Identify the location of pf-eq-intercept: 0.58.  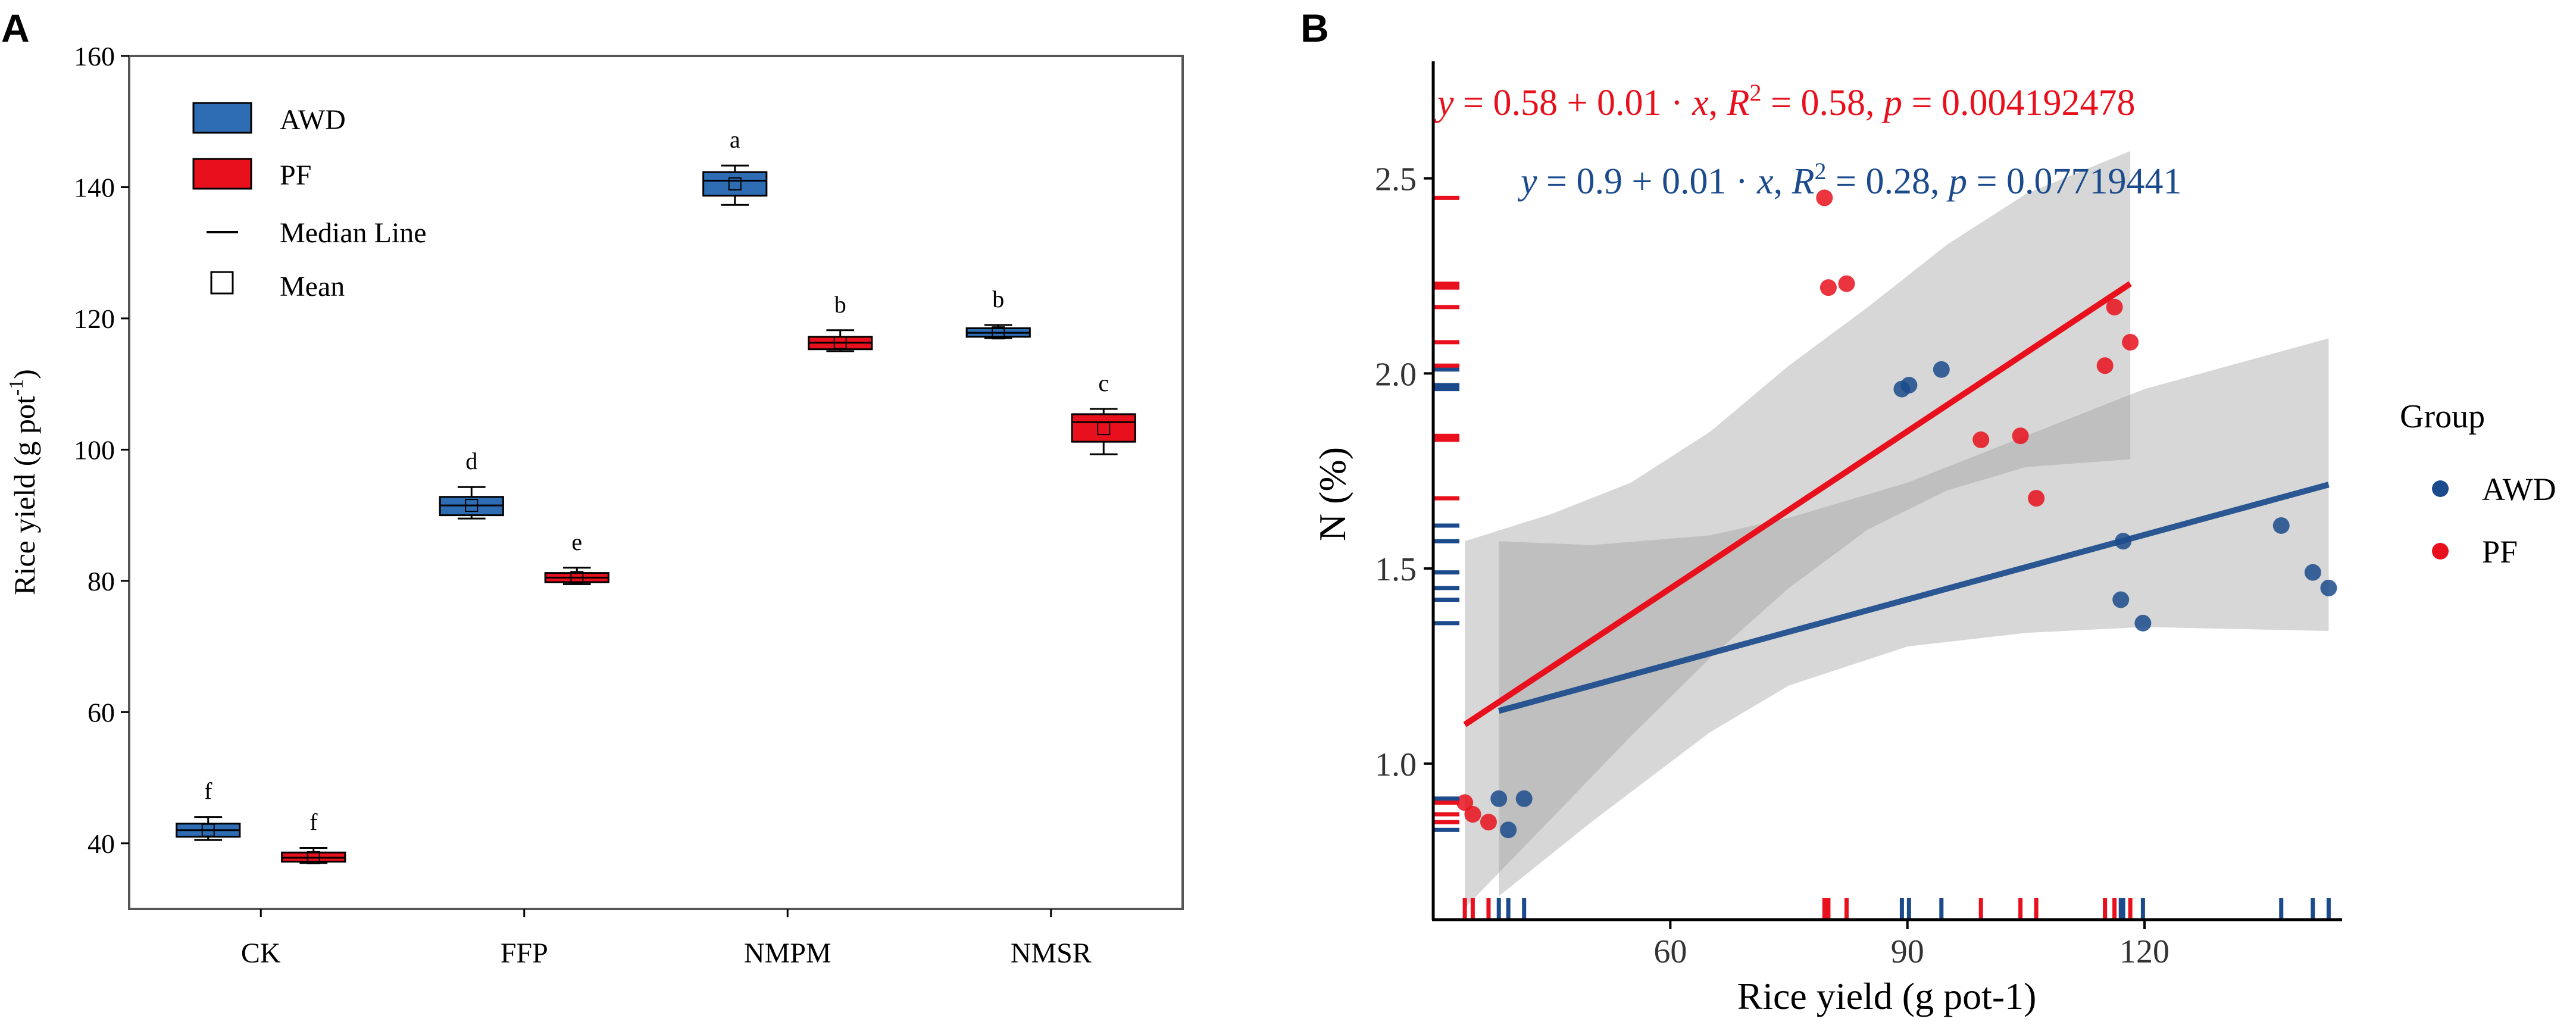
(1525, 103).